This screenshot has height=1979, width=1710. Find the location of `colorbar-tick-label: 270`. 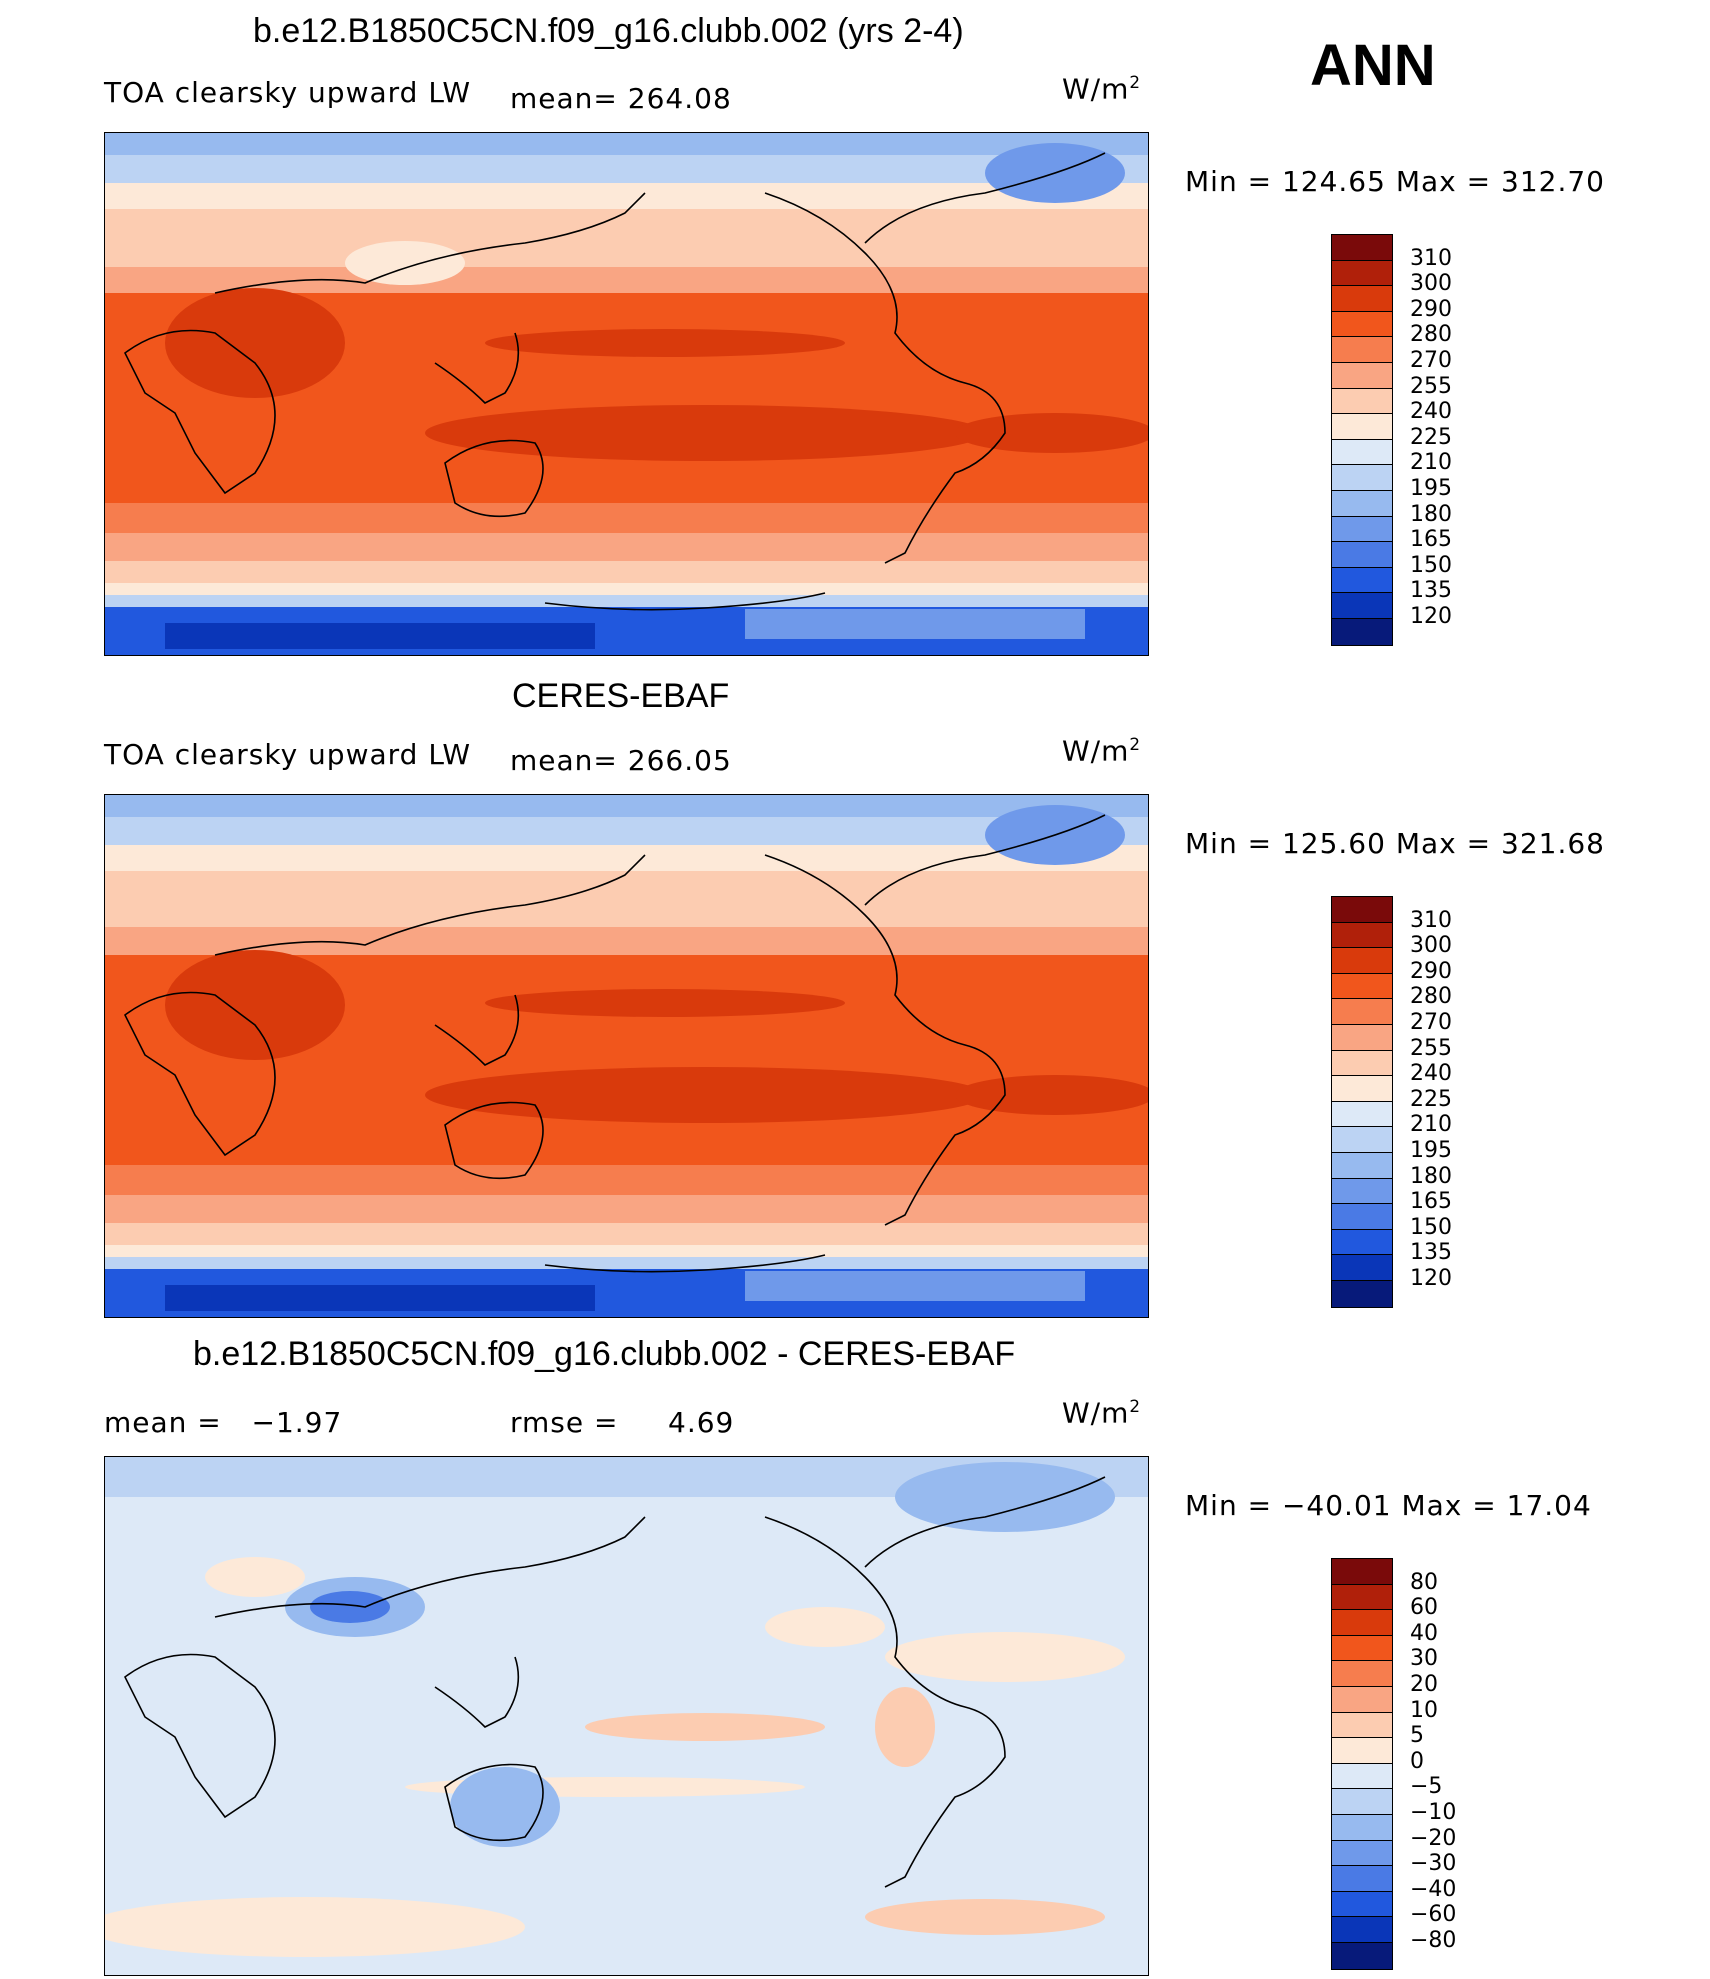

colorbar-tick-label: 270 is located at coordinates (1431, 360).